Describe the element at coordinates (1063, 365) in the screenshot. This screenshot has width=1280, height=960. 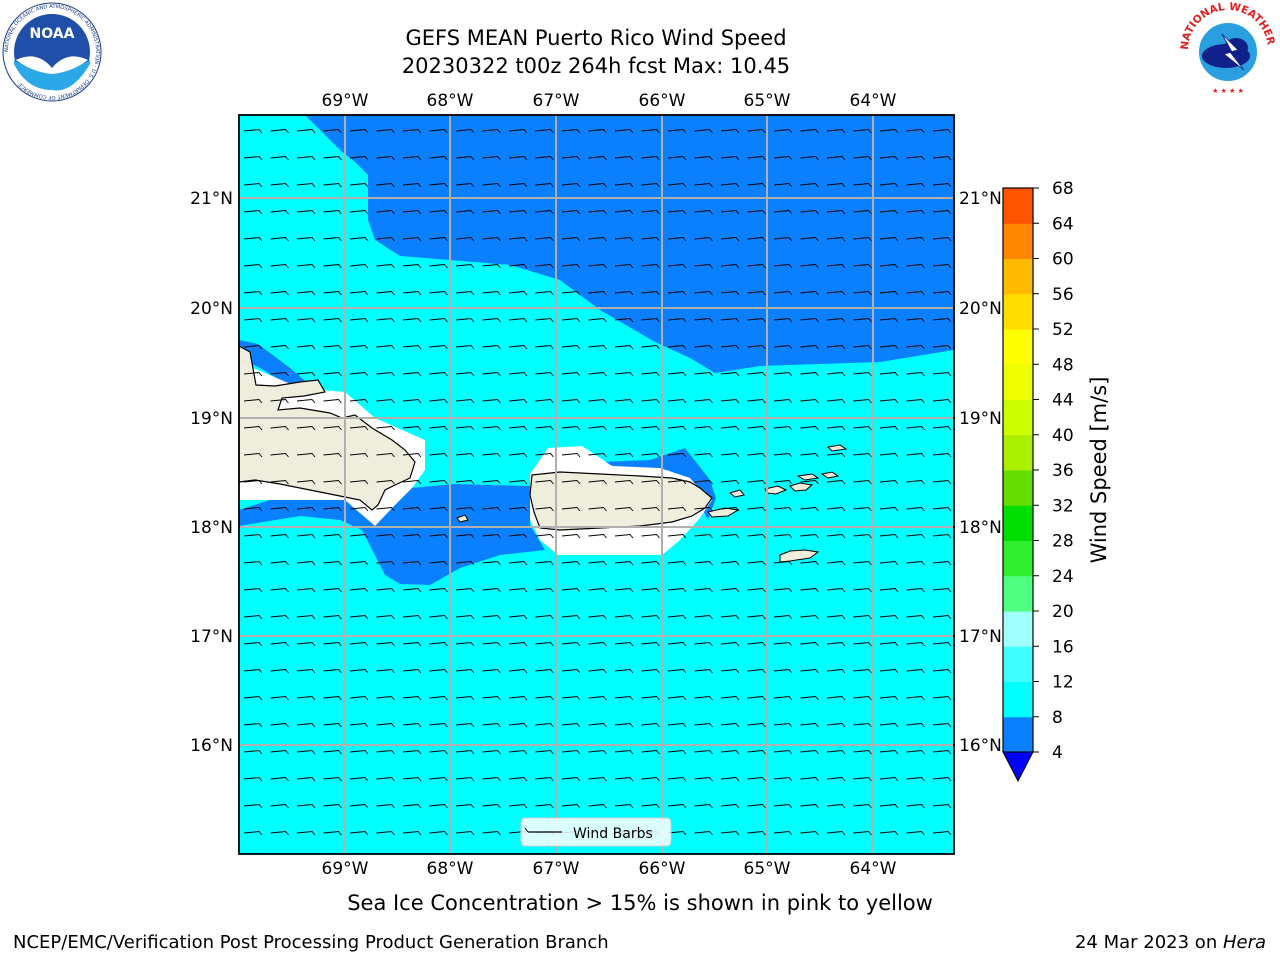
I see `colorbar-tick-label: 48` at that location.